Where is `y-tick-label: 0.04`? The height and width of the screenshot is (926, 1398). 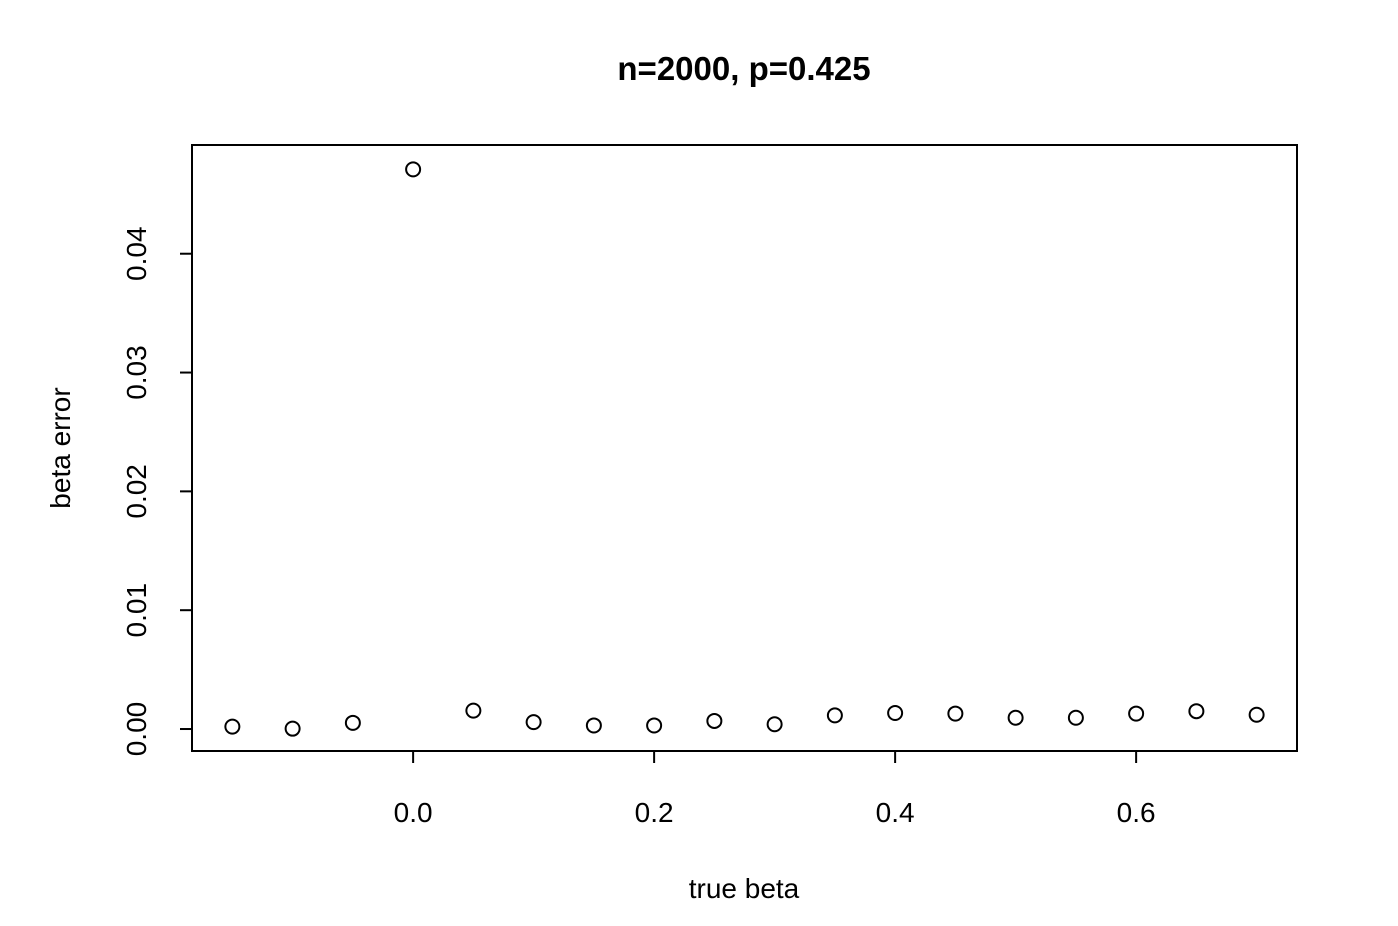 y-tick-label: 0.04 is located at coordinates (136, 253).